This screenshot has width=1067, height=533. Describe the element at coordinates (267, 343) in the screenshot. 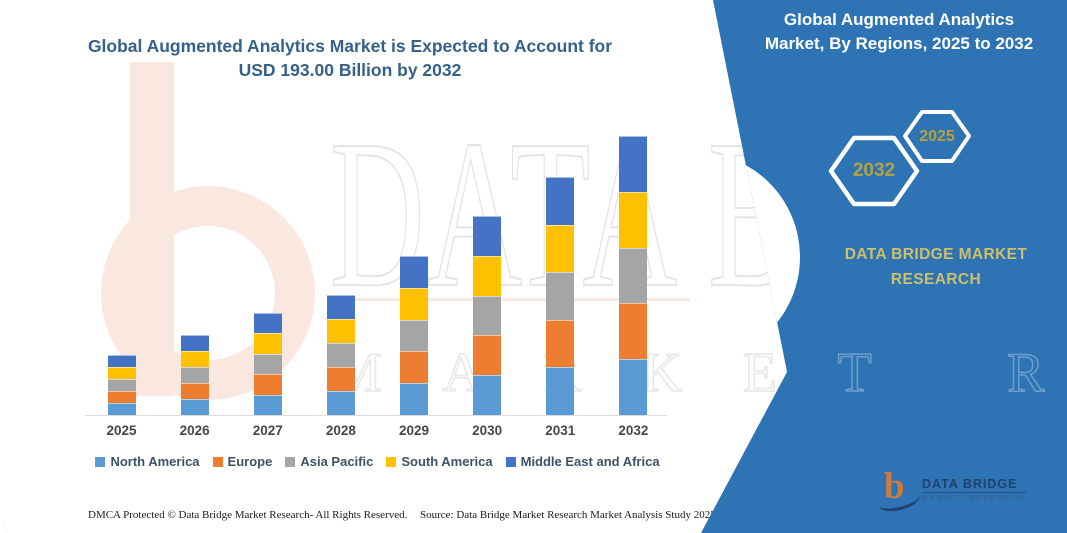

I see `bar-segment-2027-south-america` at that location.